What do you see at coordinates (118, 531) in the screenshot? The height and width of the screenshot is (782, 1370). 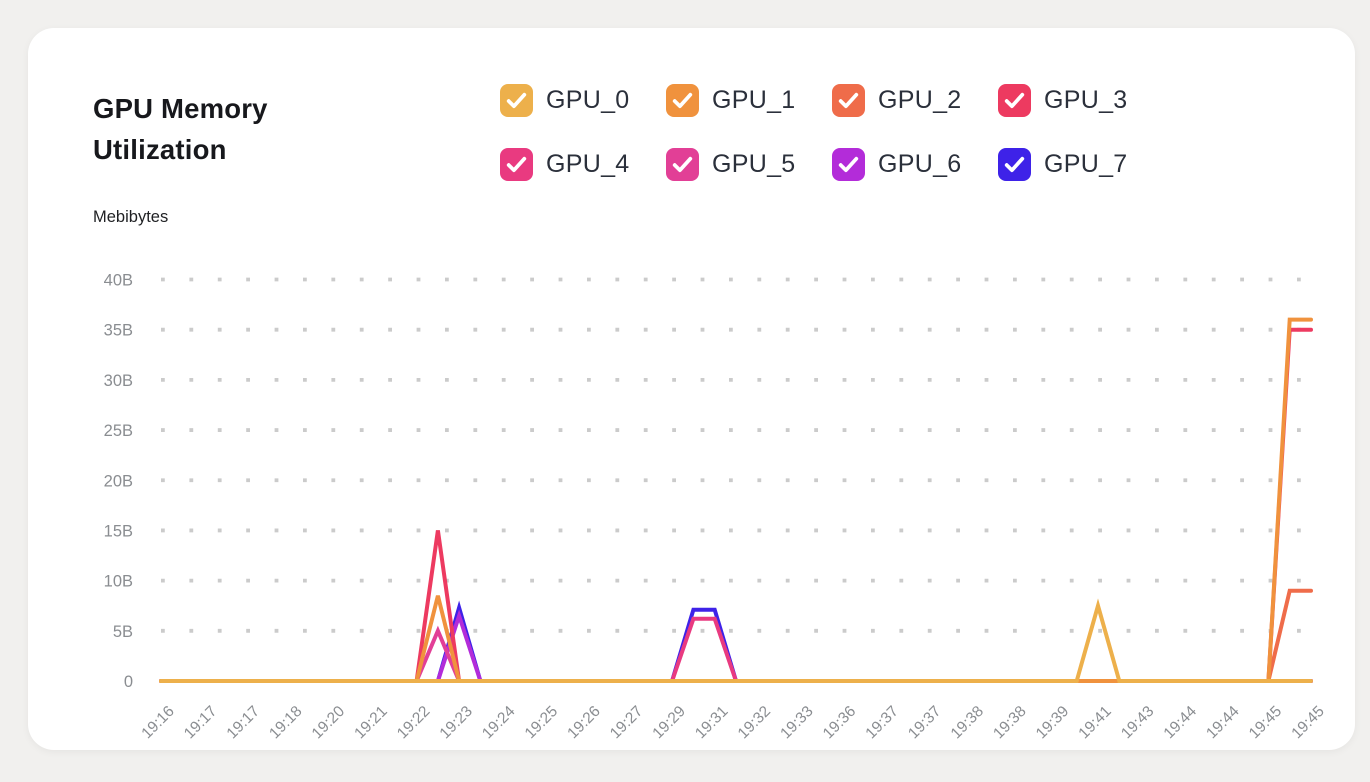 I see `y-axis-tick-label: 15B` at bounding box center [118, 531].